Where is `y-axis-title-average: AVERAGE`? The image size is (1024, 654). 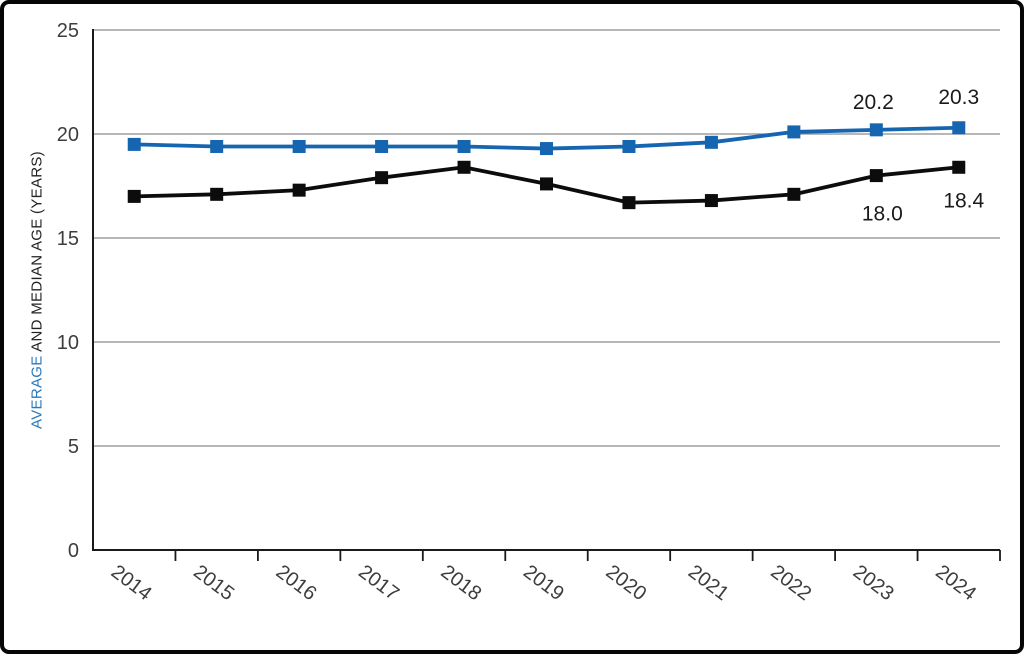
y-axis-title-average: AVERAGE is located at coordinates (37, 392).